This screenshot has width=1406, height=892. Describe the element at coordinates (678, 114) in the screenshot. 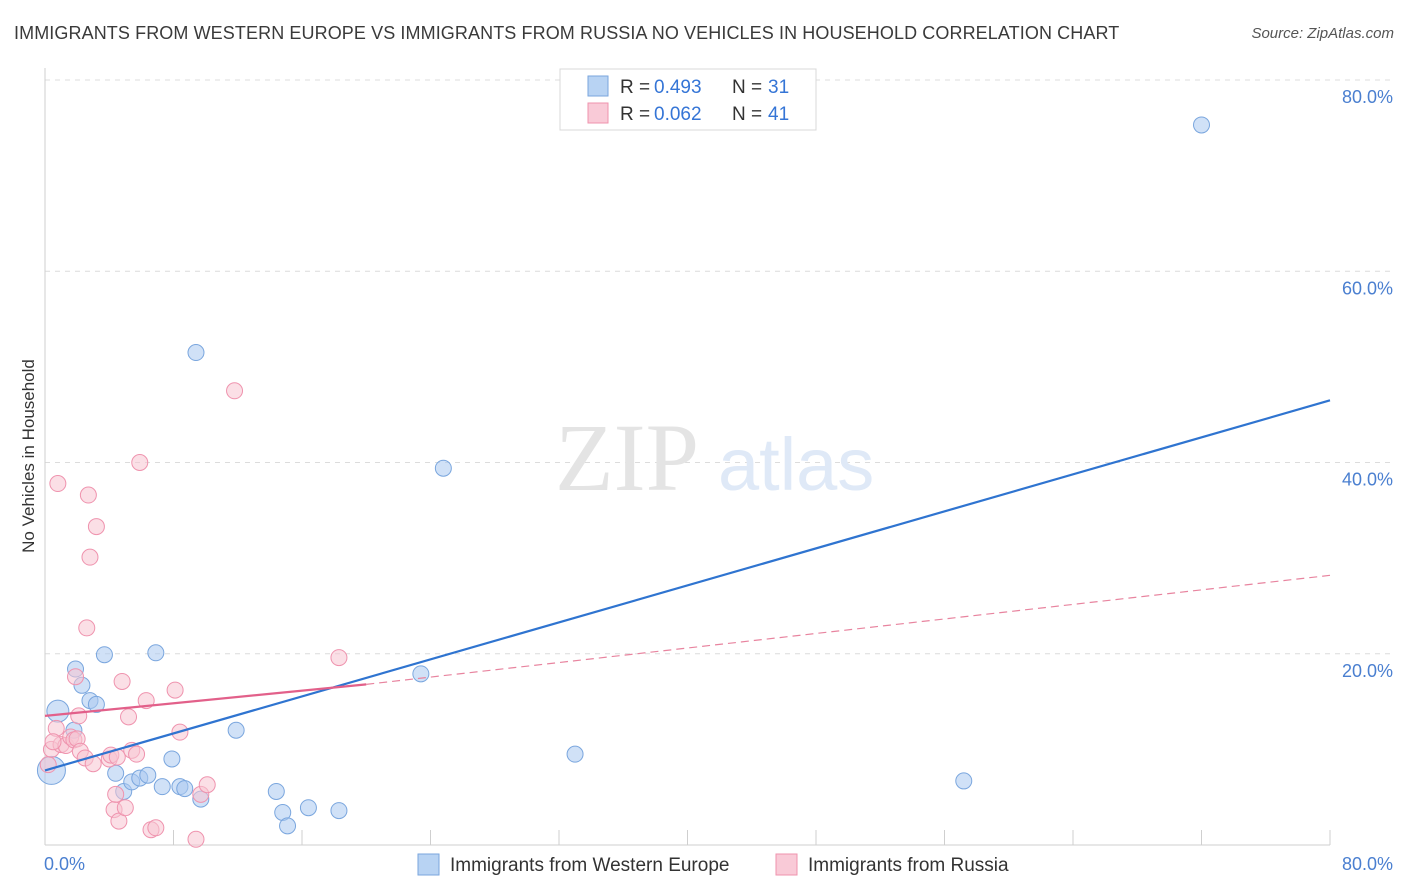

I see `legend-r-value-2: 0.062` at that location.